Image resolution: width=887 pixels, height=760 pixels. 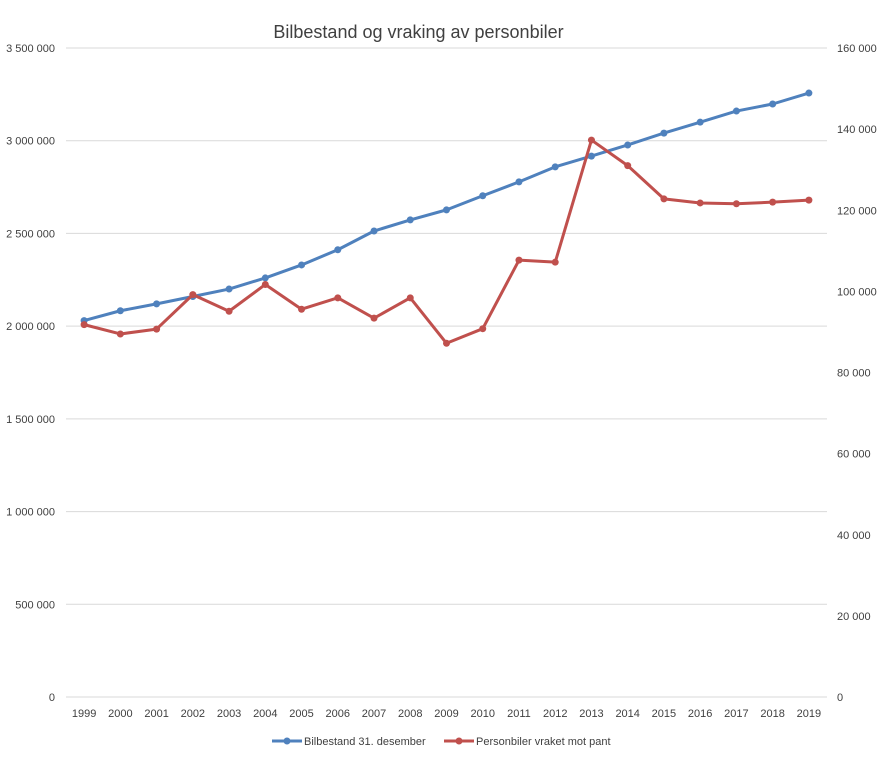 I want to click on x-tick-label: 2003, so click(x=229, y=714).